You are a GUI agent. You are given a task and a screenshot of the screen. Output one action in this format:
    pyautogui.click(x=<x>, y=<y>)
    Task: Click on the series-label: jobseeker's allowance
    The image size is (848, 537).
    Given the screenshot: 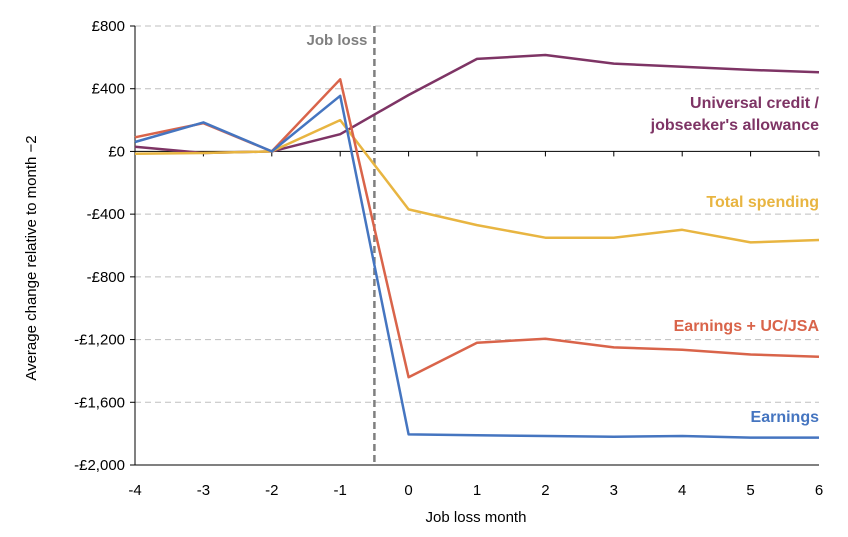 What is the action you would take?
    pyautogui.click(x=734, y=125)
    